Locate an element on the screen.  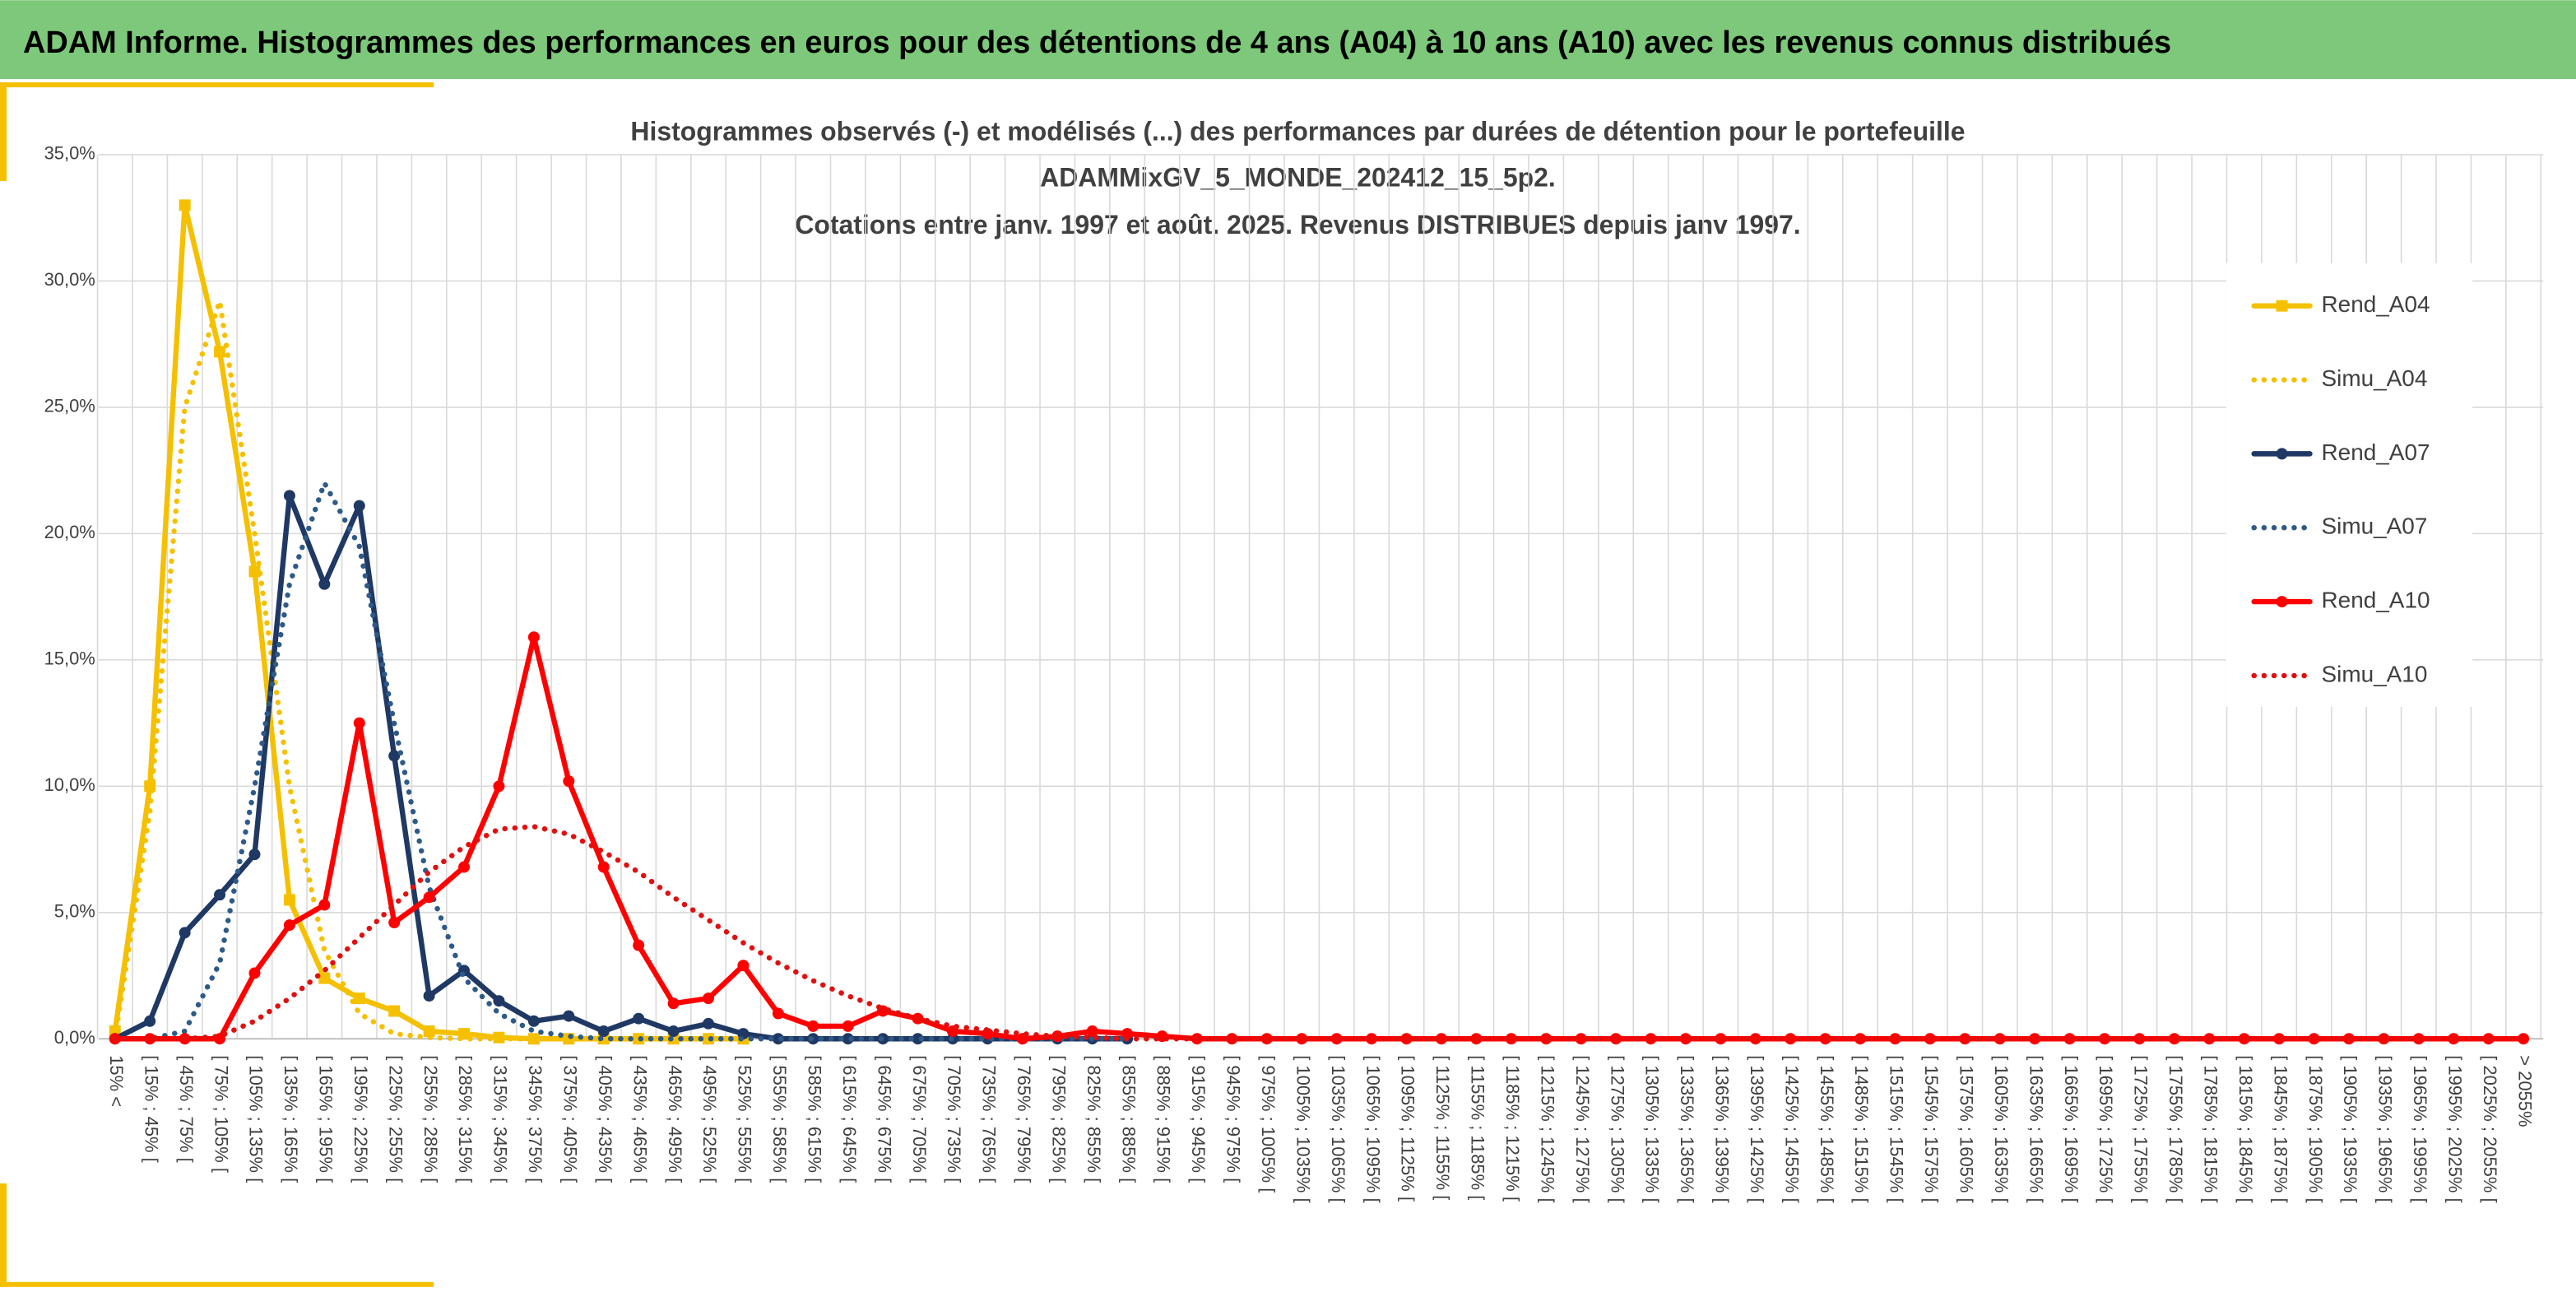
x-tick-label: [ 1815% ; 1845% [ is located at coordinates (2245, 1128).